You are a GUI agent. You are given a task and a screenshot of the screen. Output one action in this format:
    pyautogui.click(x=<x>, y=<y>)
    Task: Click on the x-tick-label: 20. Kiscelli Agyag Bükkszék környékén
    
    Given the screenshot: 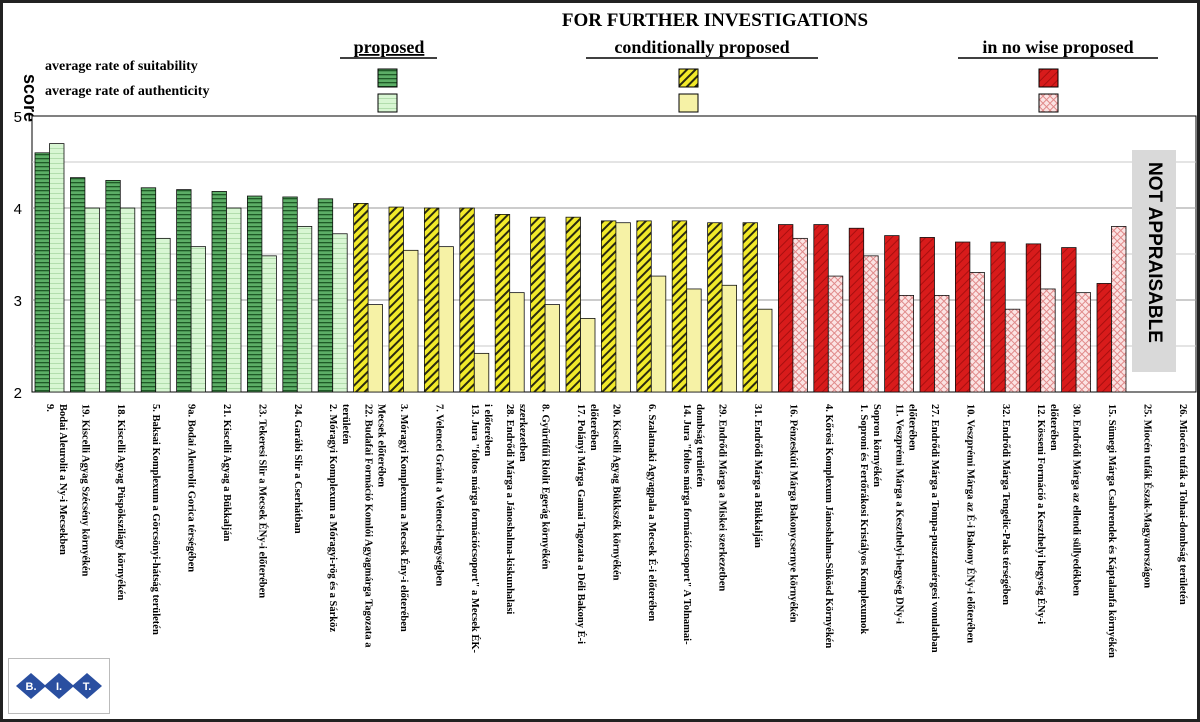 What is the action you would take?
    pyautogui.click(x=615, y=492)
    